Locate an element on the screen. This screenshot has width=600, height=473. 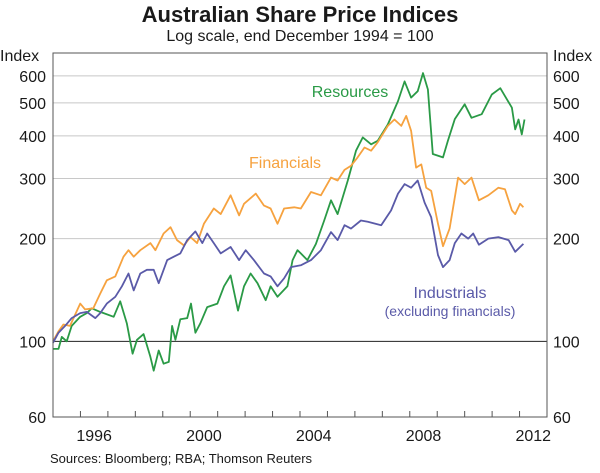
label-resources: Resources is located at coordinates (350, 92).